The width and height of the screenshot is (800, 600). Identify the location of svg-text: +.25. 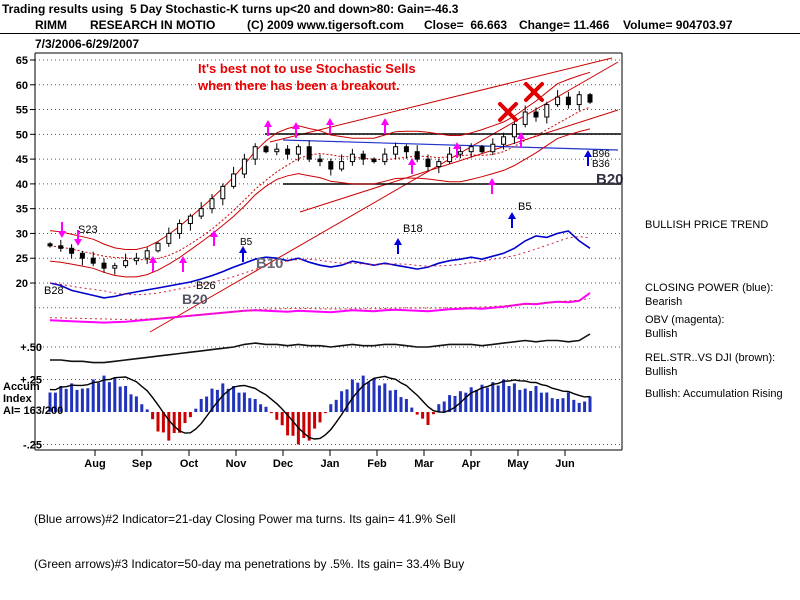
(31, 381).